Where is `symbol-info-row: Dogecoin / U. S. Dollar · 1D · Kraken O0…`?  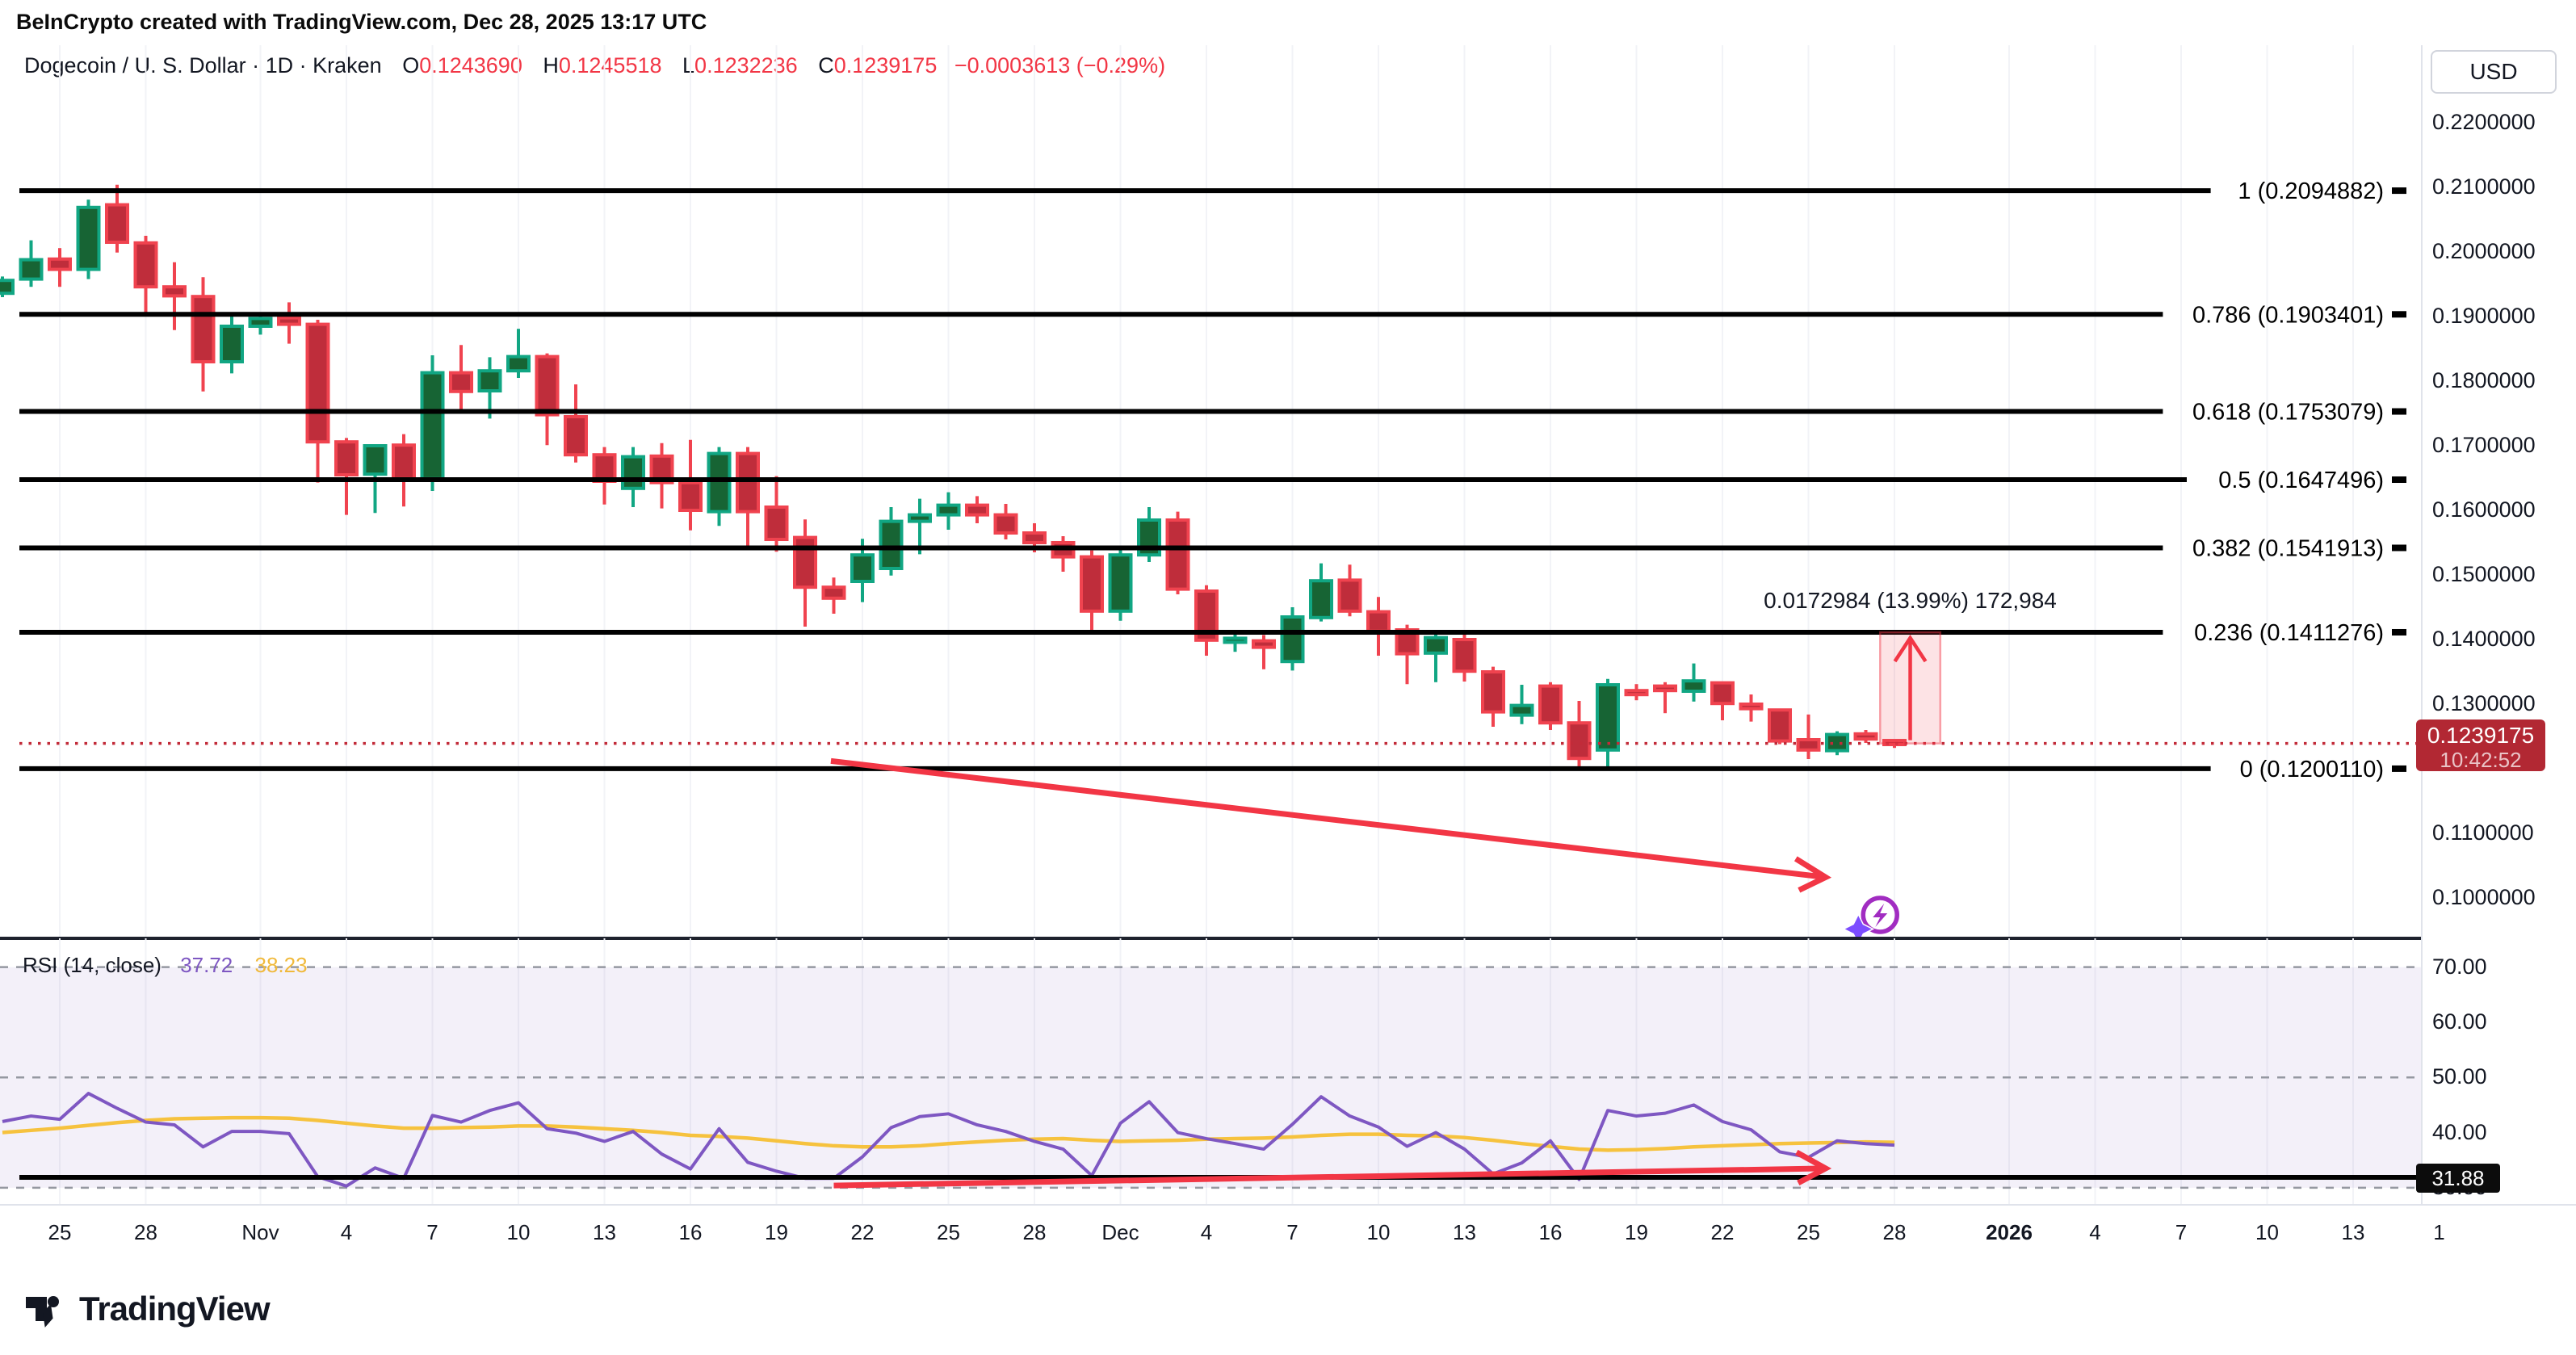
symbol-info-row: Dogecoin / U. S. Dollar · 1D · Kraken O0… is located at coordinates (594, 65).